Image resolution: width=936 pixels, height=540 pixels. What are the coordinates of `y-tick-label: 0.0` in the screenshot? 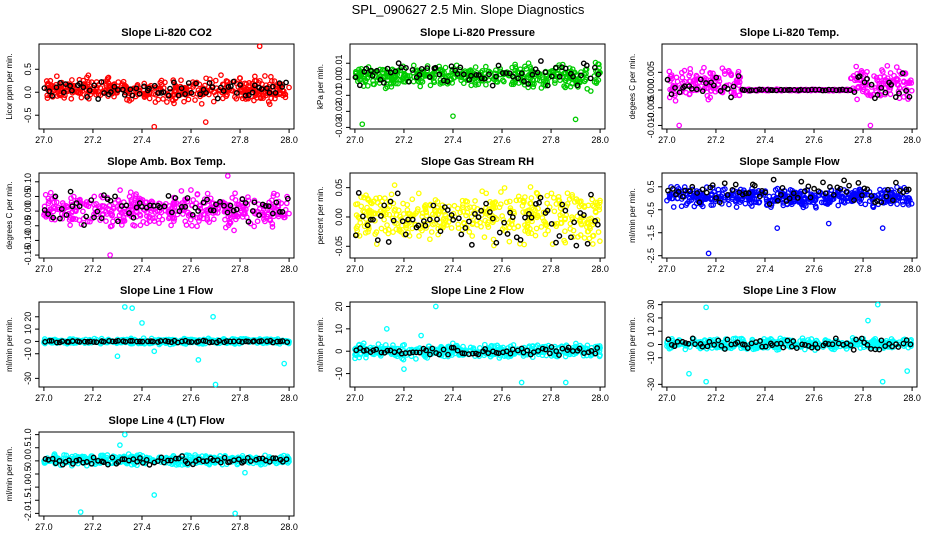 It's located at (28, 461).